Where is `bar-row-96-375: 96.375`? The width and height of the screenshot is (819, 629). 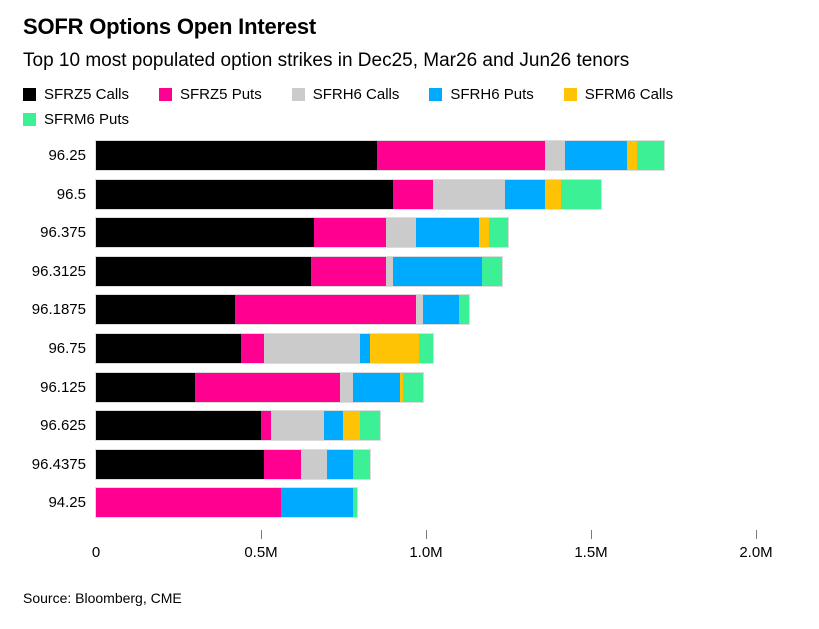
bar-row-96-375: 96.375 is located at coordinates (409, 233).